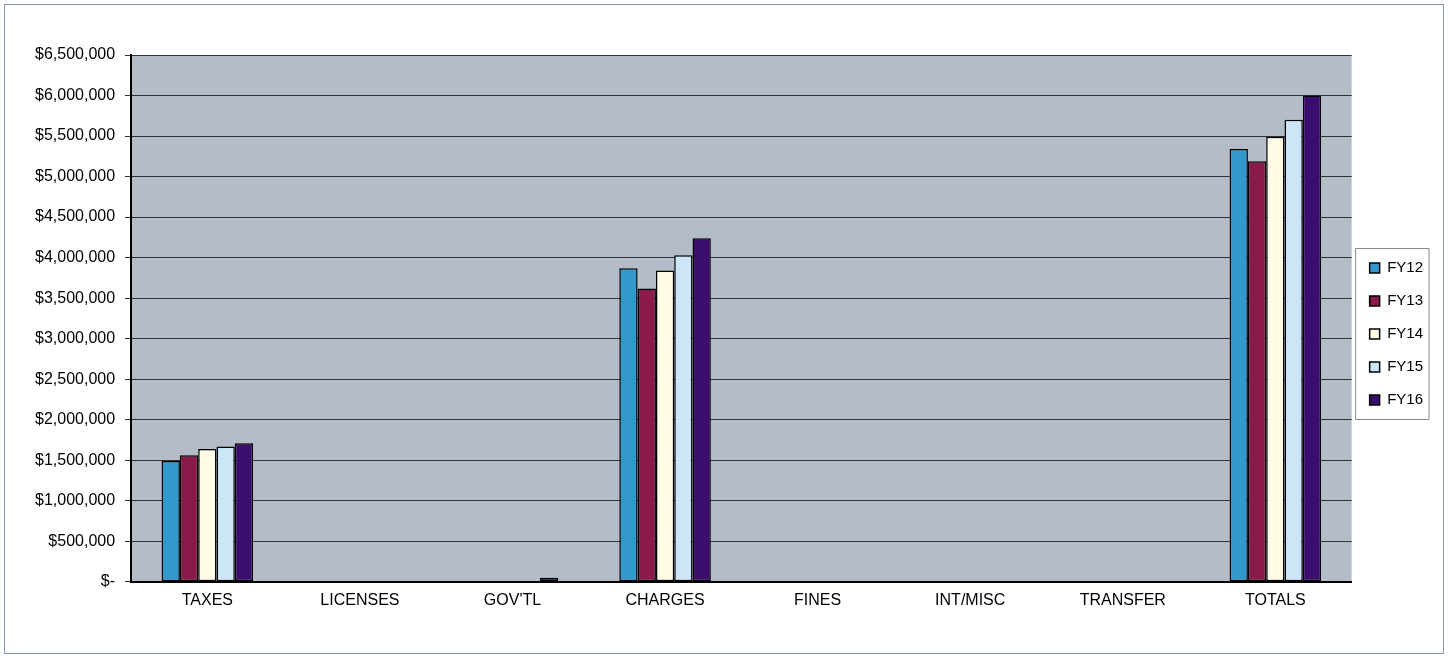  Describe the element at coordinates (1122, 599) in the screenshot. I see `x-tick-label: TRANSFER` at that location.